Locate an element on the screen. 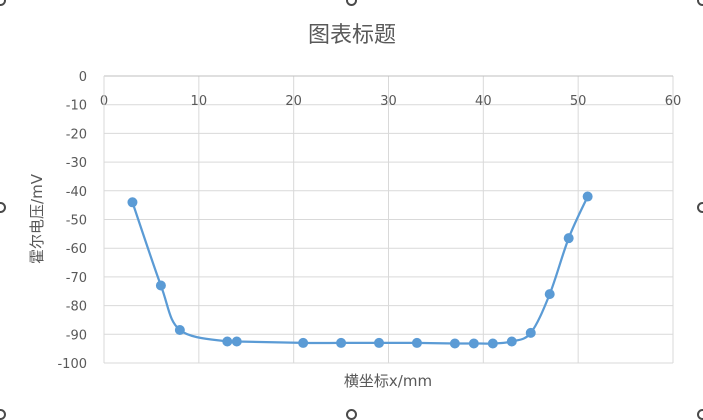 This screenshot has height=420, width=703. x-tick-label: 50 is located at coordinates (578, 101).